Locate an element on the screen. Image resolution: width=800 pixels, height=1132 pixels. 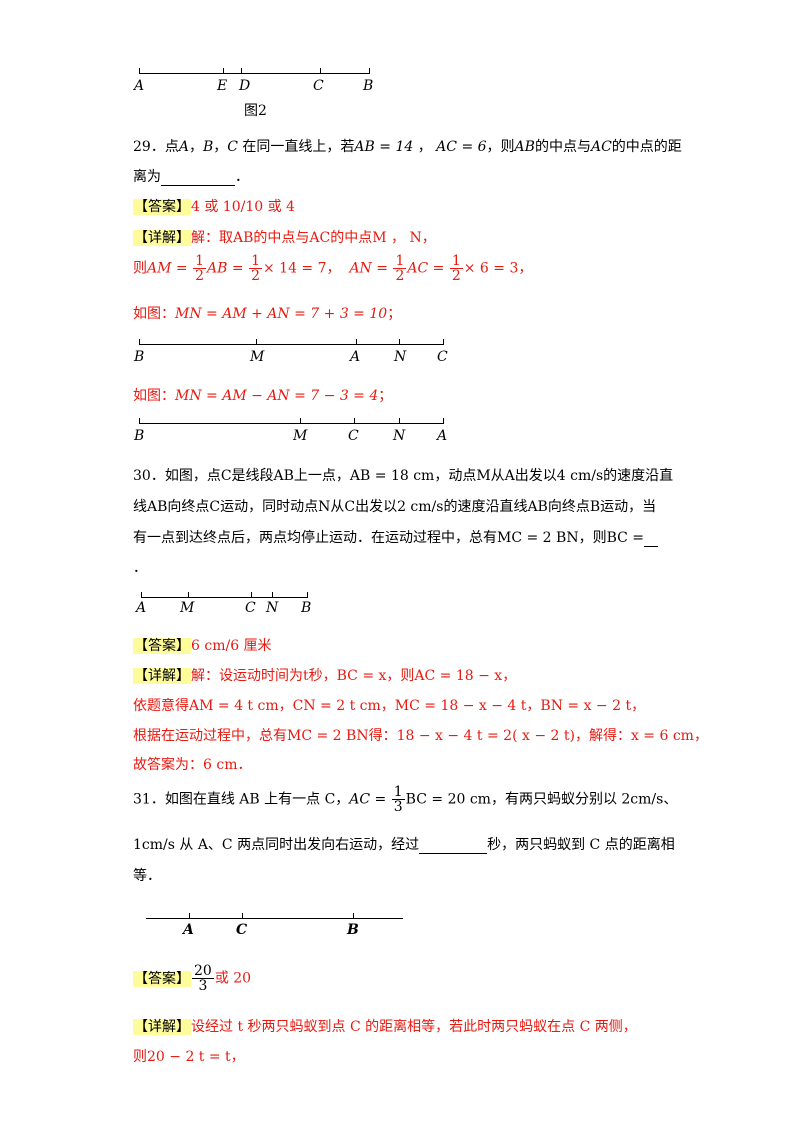
q29-detail-line1: 【详解】解：取AB的中点与AC的中点M ， N， is located at coordinates (284, 237).